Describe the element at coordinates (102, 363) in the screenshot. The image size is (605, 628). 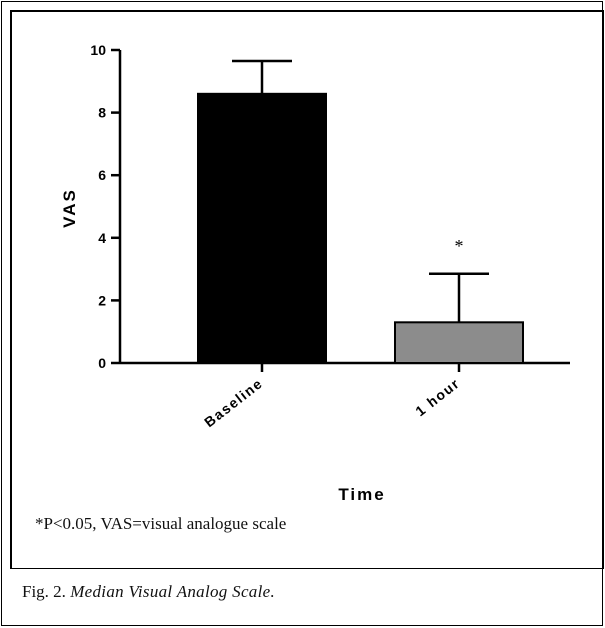
I see `y-tick-label: 0` at that location.